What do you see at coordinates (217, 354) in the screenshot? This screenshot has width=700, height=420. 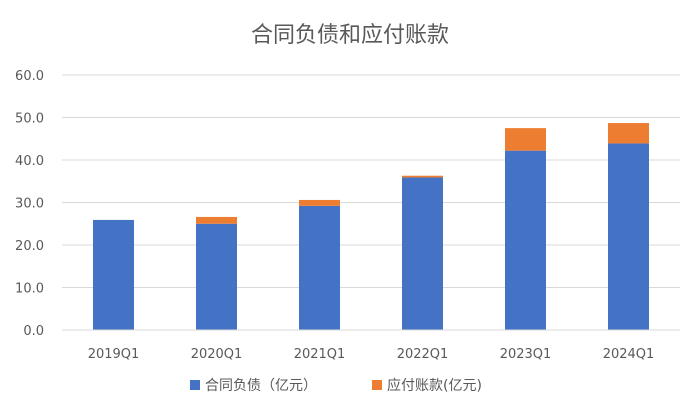 I see `x-tick-label: 2020Q1` at bounding box center [217, 354].